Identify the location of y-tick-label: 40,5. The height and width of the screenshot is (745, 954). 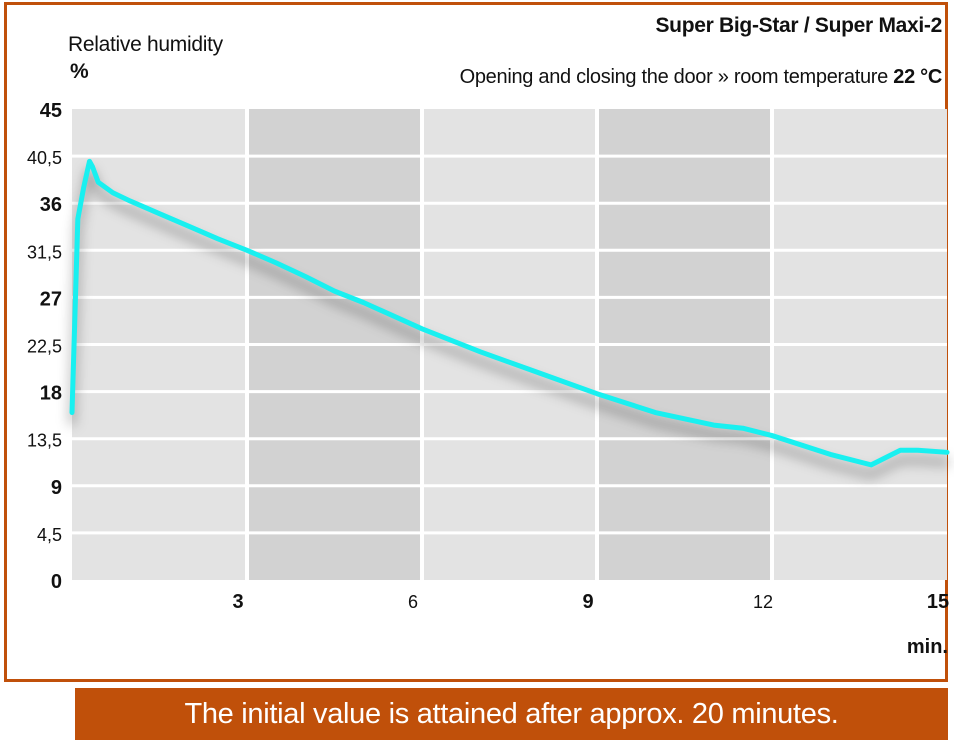
(44, 158).